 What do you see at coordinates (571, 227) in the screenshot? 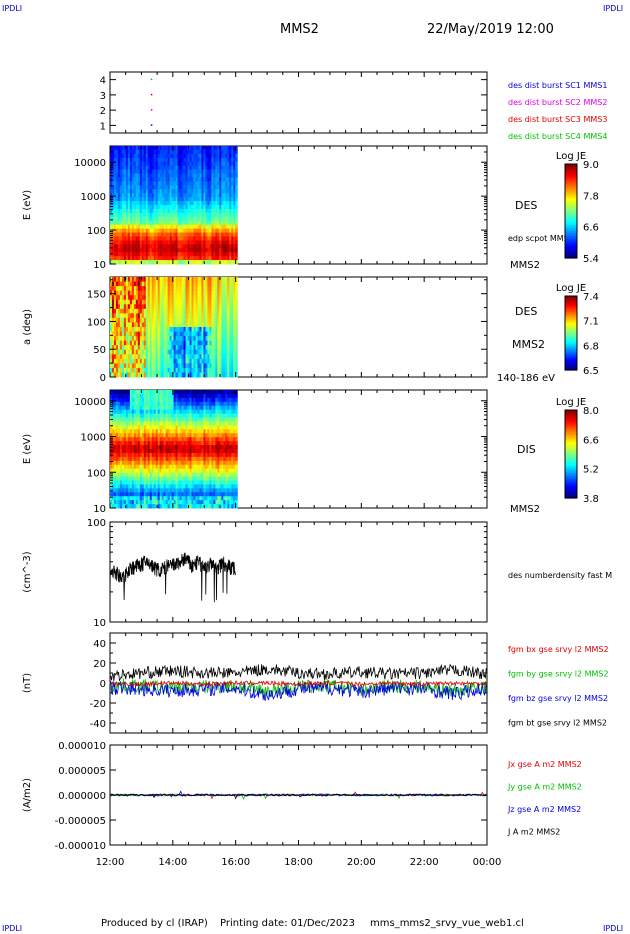
I see `colorbar-segment` at bounding box center [571, 227].